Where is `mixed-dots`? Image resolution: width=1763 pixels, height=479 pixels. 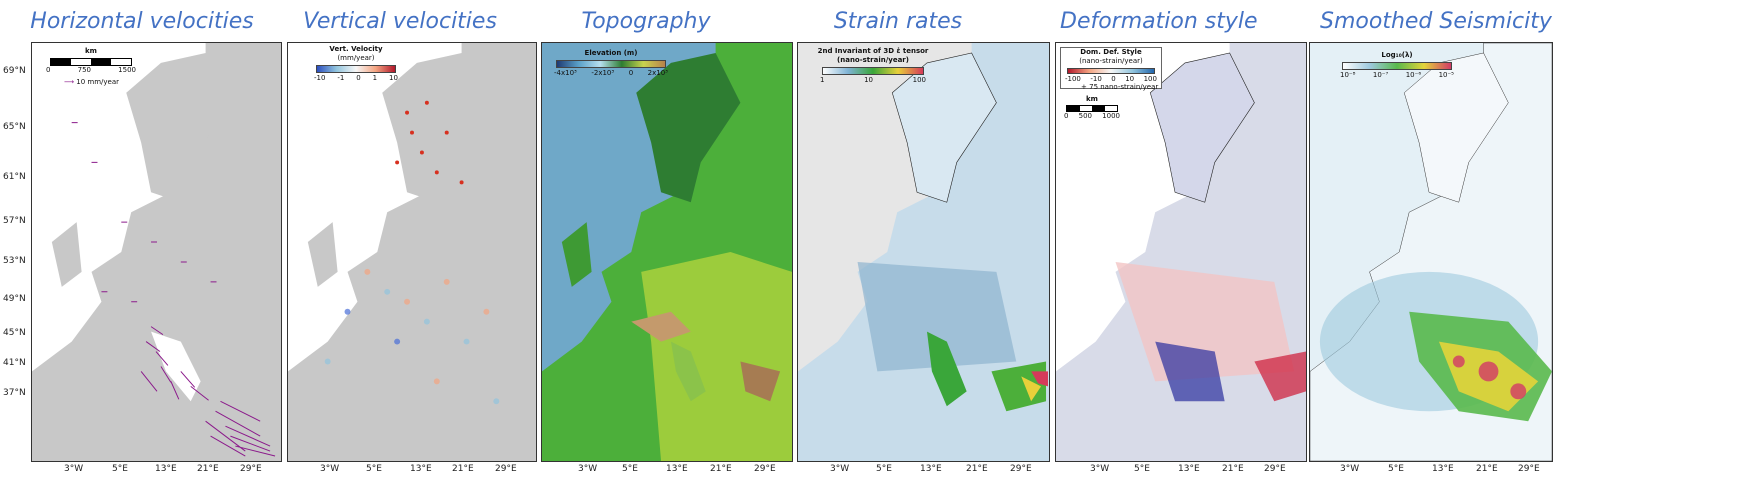
mixed-dots is located at coordinates (412, 336).